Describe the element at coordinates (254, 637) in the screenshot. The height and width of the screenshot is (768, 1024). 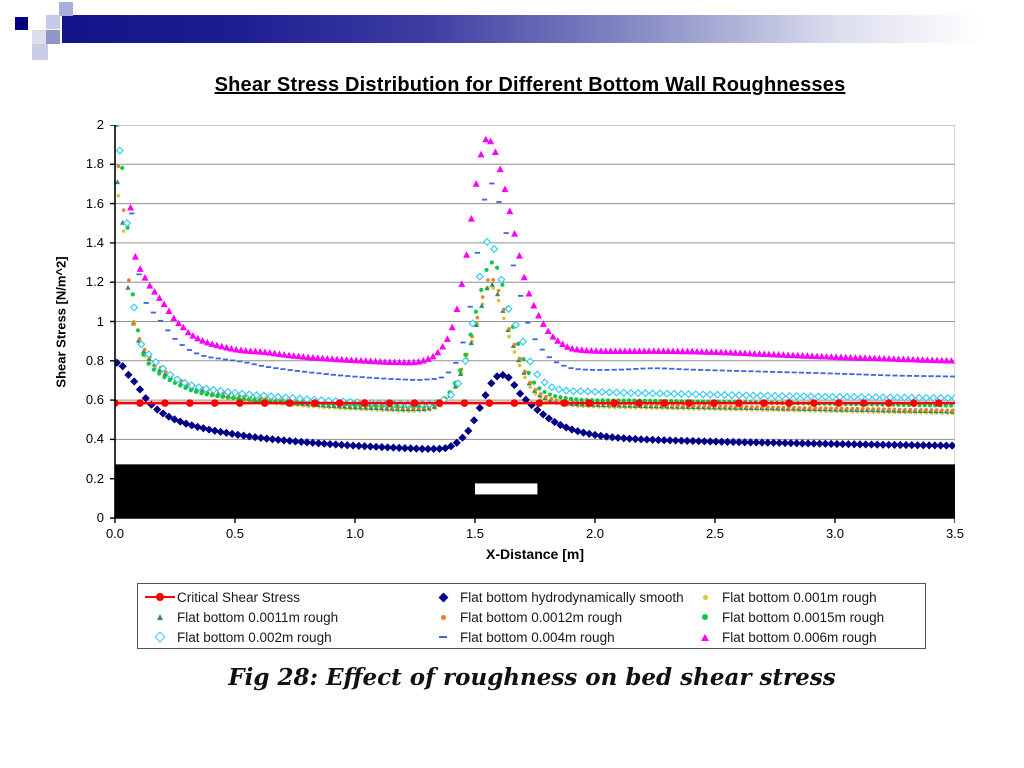
I see `legend-label: Flat bottom 0.002m rough` at that location.